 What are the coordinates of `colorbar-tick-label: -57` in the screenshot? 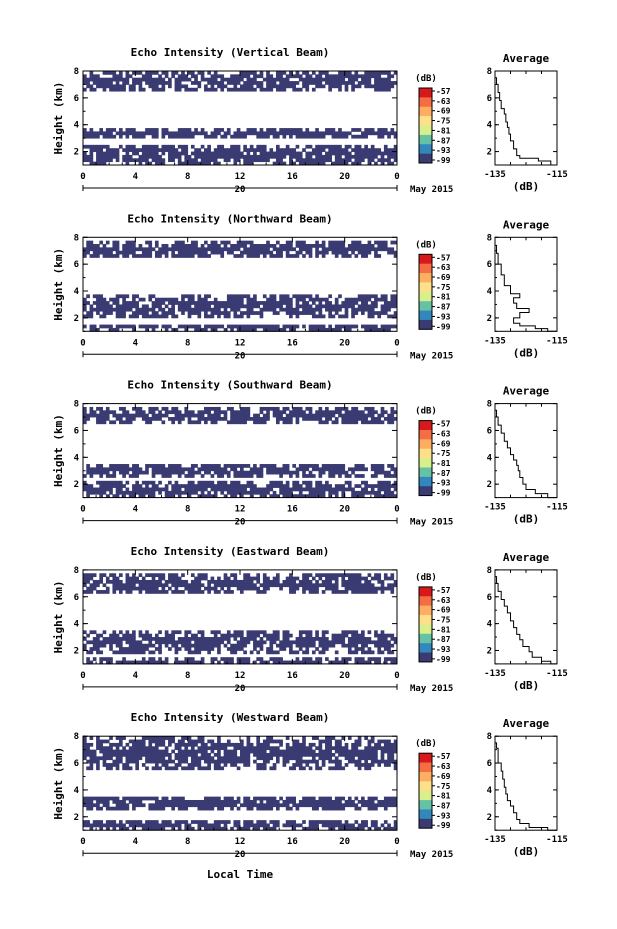 It's located at (443, 424).